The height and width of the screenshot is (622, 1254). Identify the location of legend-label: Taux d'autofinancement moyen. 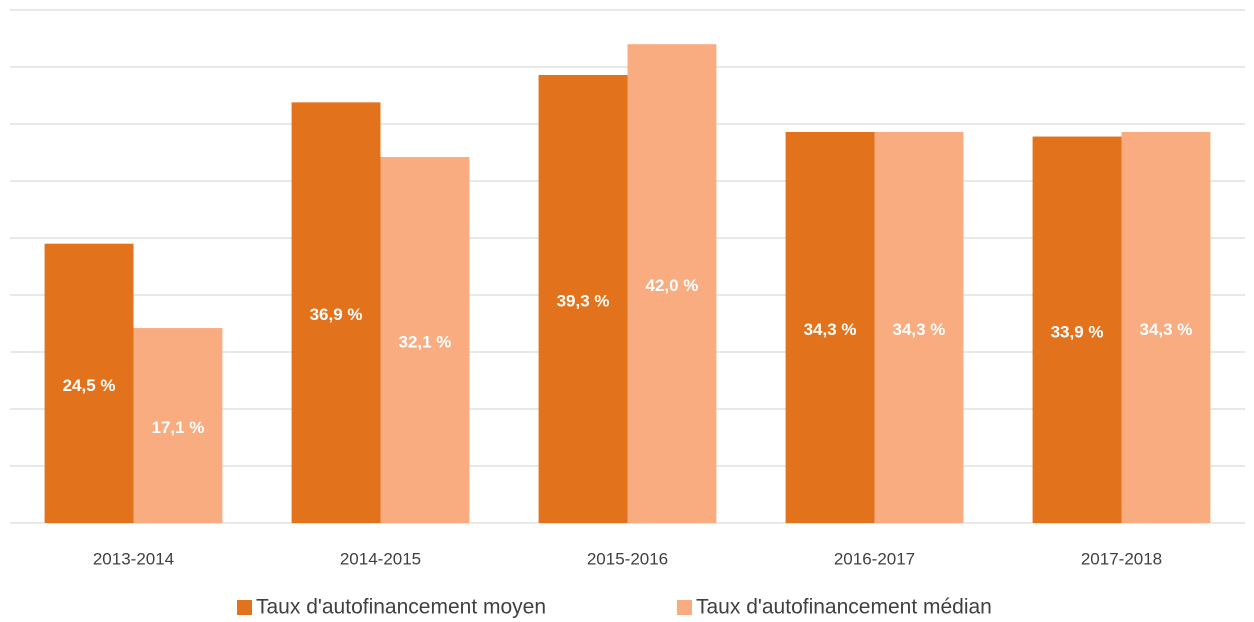
(401, 607).